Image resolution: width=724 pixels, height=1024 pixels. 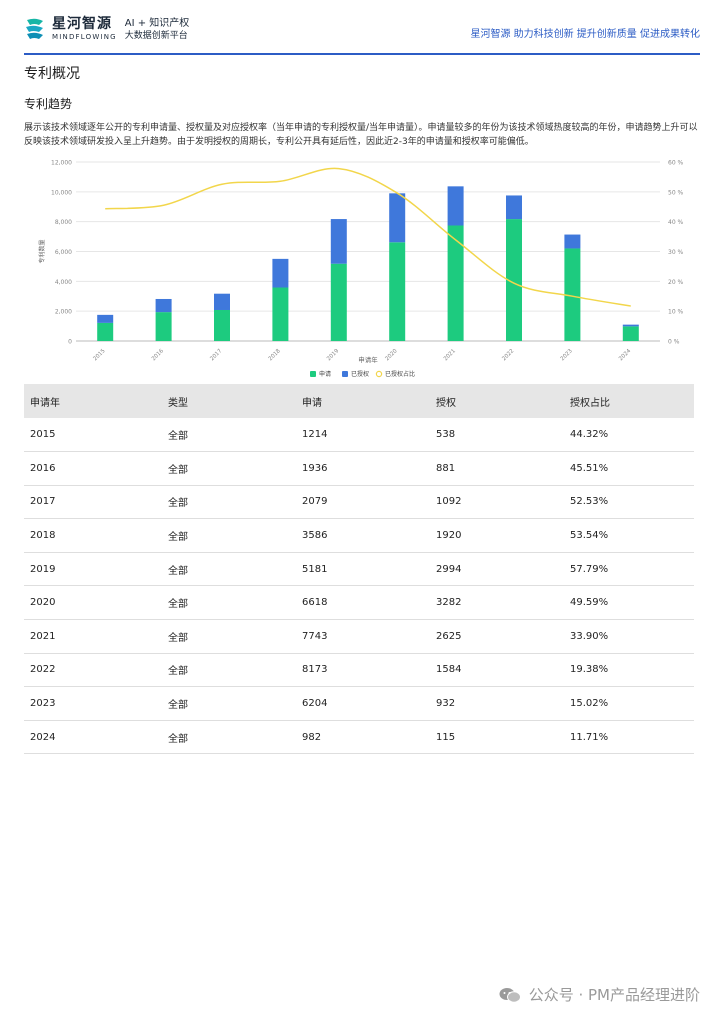 What do you see at coordinates (363, 603) in the screenshot?
I see `cell-applications: 6618` at bounding box center [363, 603].